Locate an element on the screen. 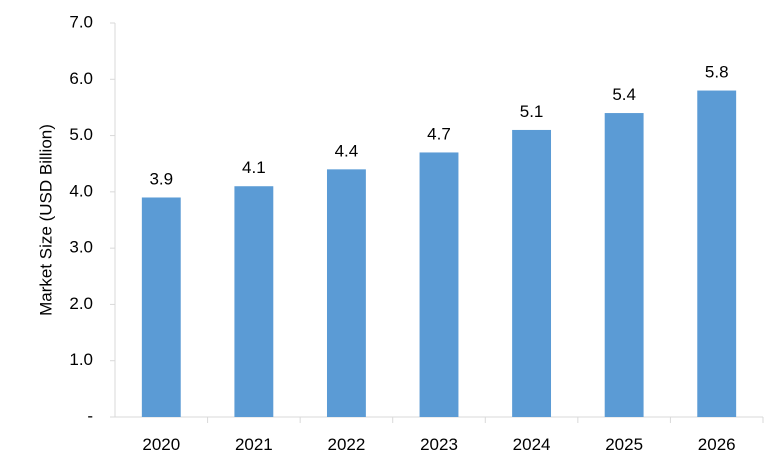 The height and width of the screenshot is (471, 780). x-tick-label-2021: 2021 is located at coordinates (254, 444).